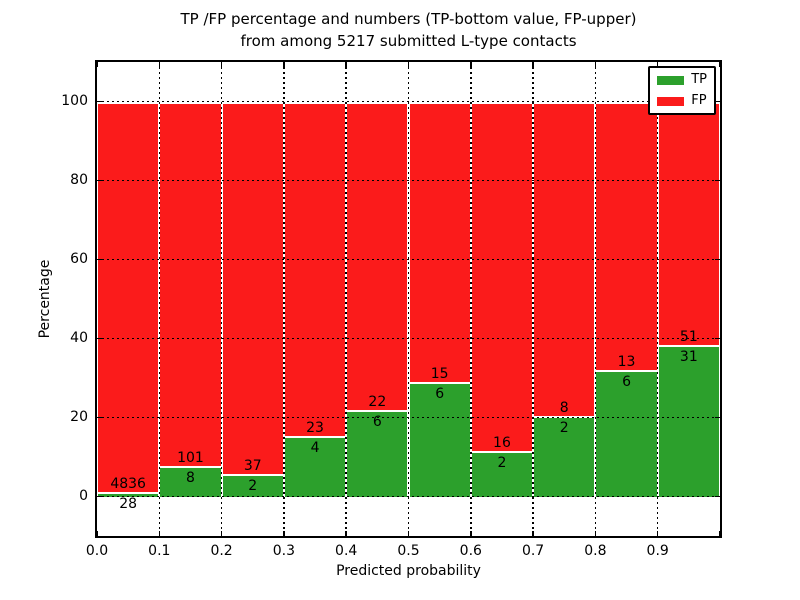 Image resolution: width=800 pixels, height=600 pixels. Describe the element at coordinates (190, 457) in the screenshot. I see `fp-count-label: 101` at that location.